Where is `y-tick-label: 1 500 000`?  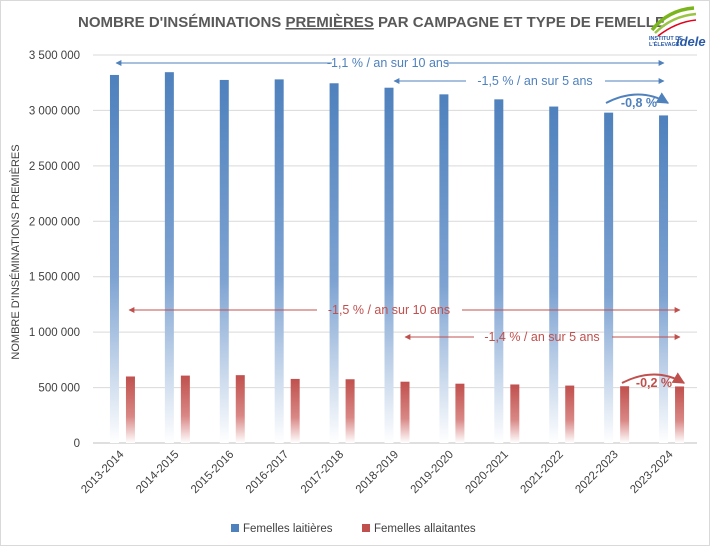 y-tick-label: 1 500 000 is located at coordinates (54, 278).